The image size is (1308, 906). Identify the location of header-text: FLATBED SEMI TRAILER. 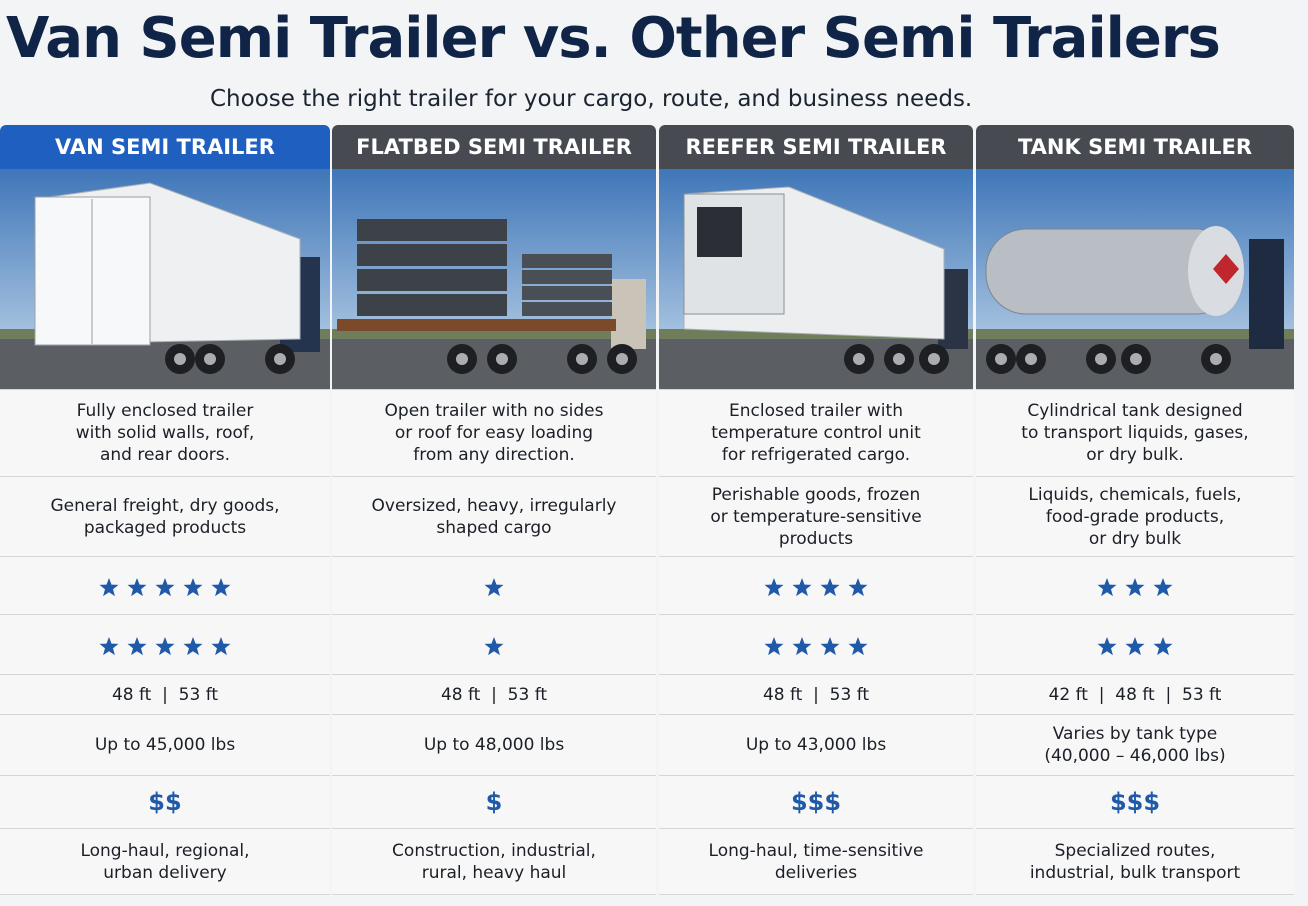
(494, 147).